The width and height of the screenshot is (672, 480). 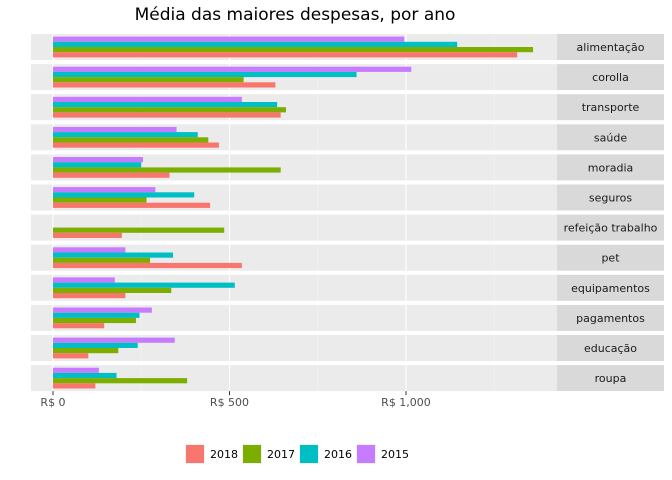 What do you see at coordinates (395, 454) in the screenshot?
I see `legend-label-2015: 2015` at bounding box center [395, 454].